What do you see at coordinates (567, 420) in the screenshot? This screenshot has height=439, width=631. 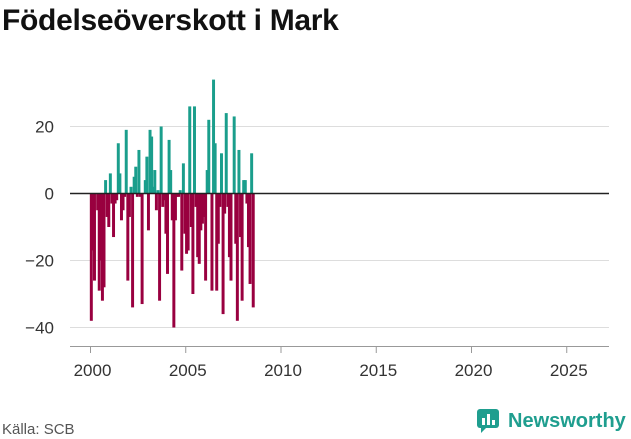 I see `brand-name: Newsworthy` at bounding box center [567, 420].